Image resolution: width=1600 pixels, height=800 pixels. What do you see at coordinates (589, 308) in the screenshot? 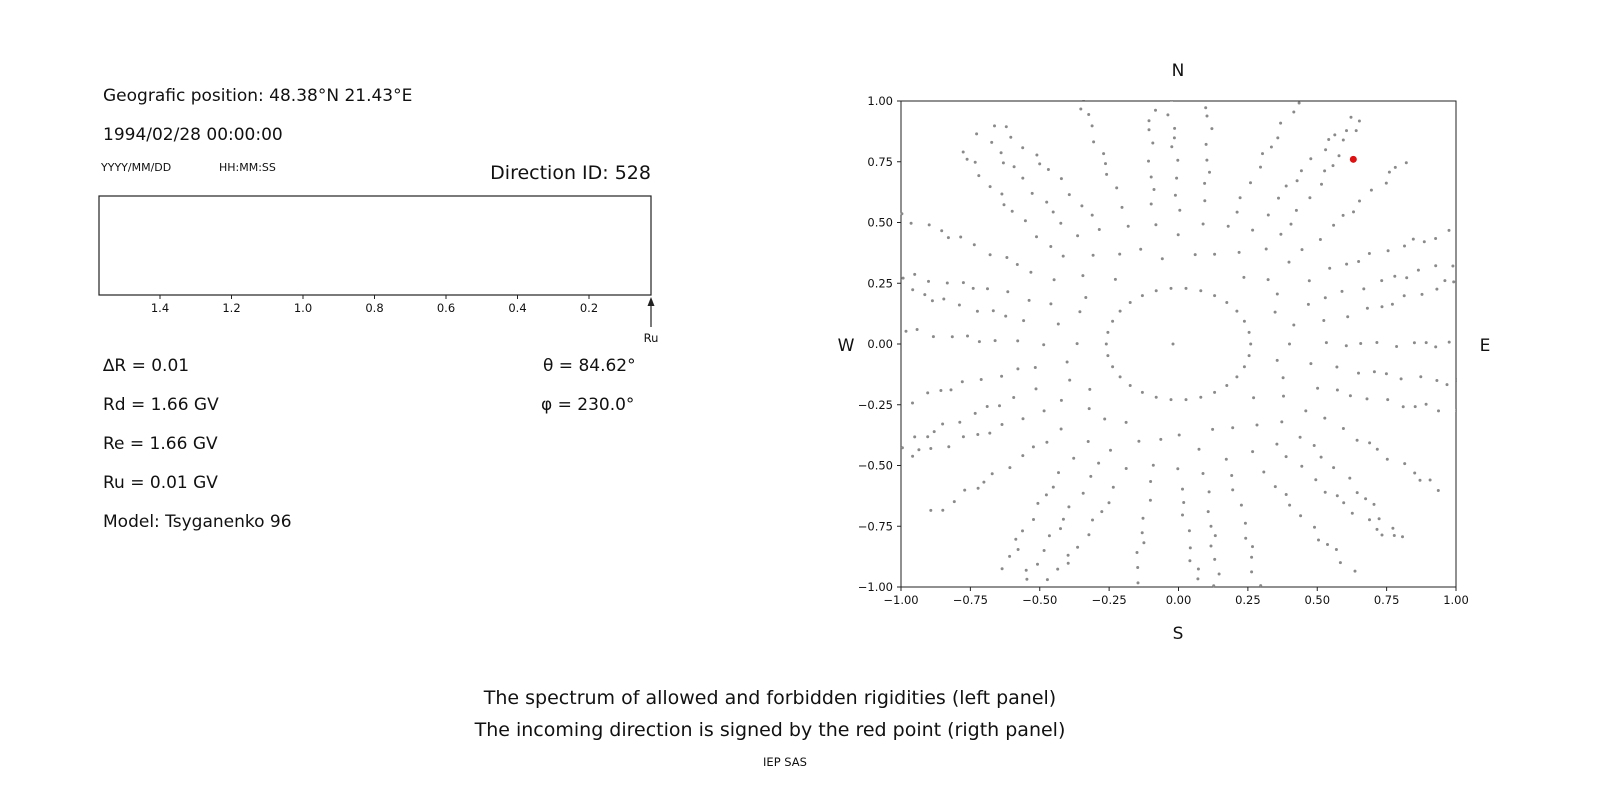
I see `spectrum-tick-label: 0.2` at bounding box center [589, 308].